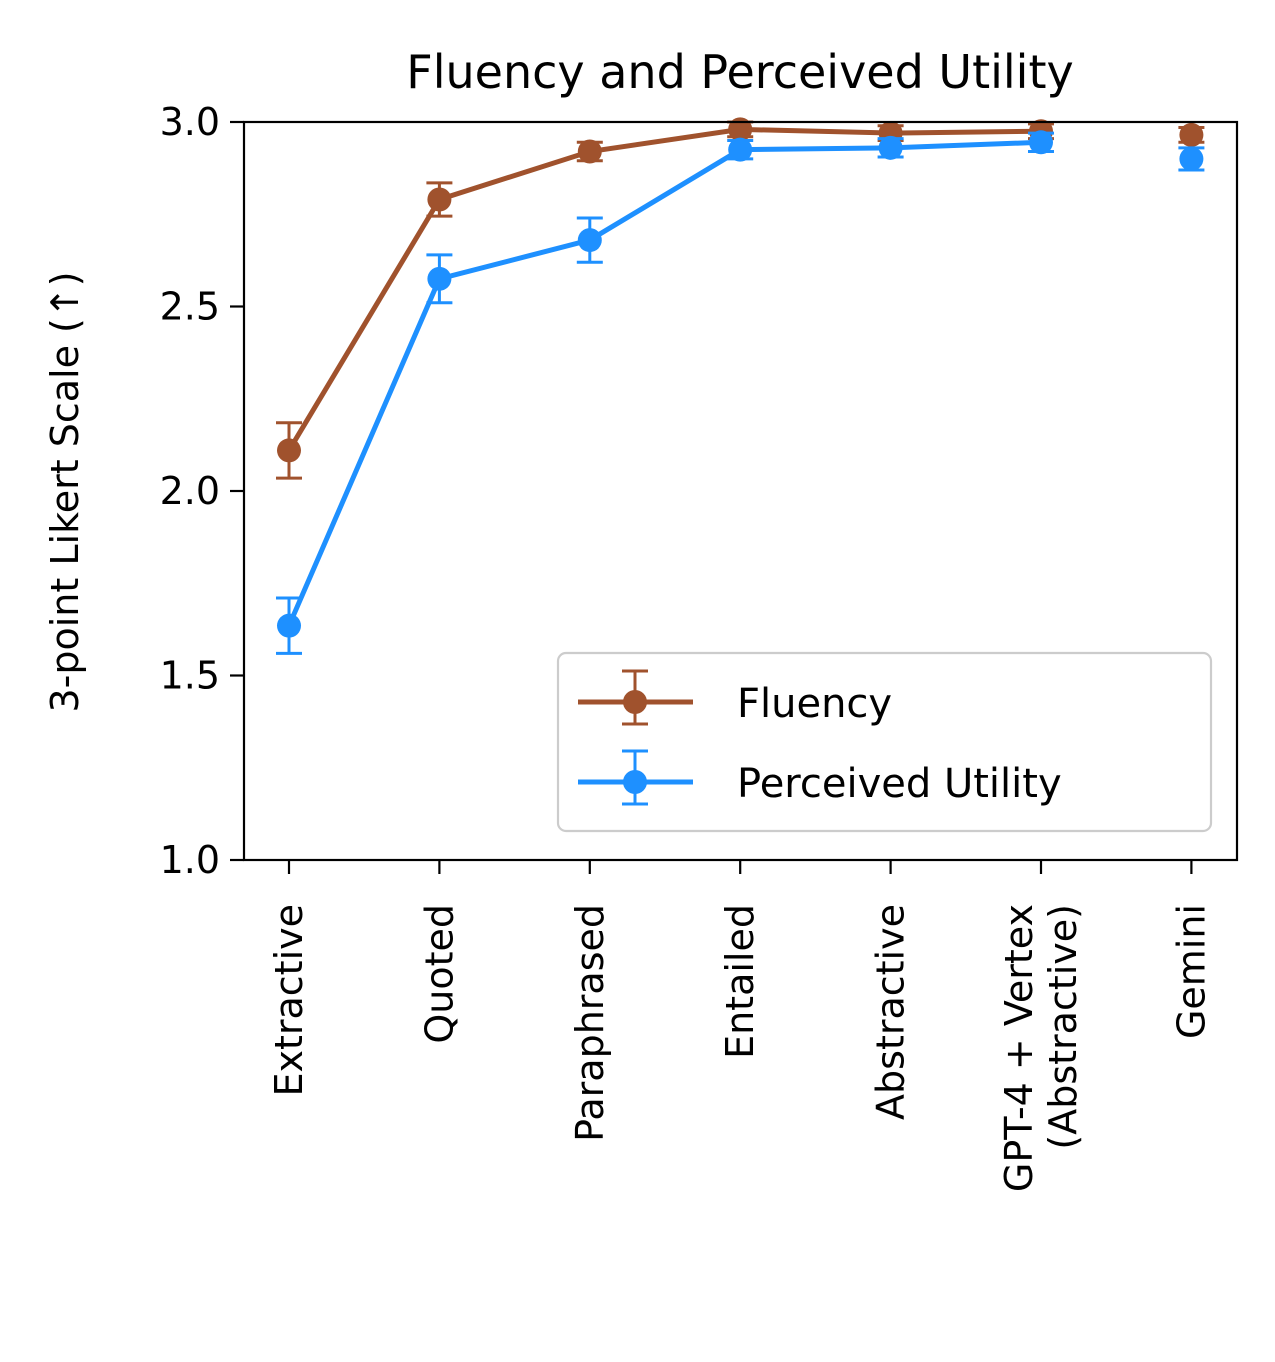 This screenshot has width=1275, height=1362. Describe the element at coordinates (289, 1000) in the screenshot. I see `x-tick-label: Extractive` at that location.